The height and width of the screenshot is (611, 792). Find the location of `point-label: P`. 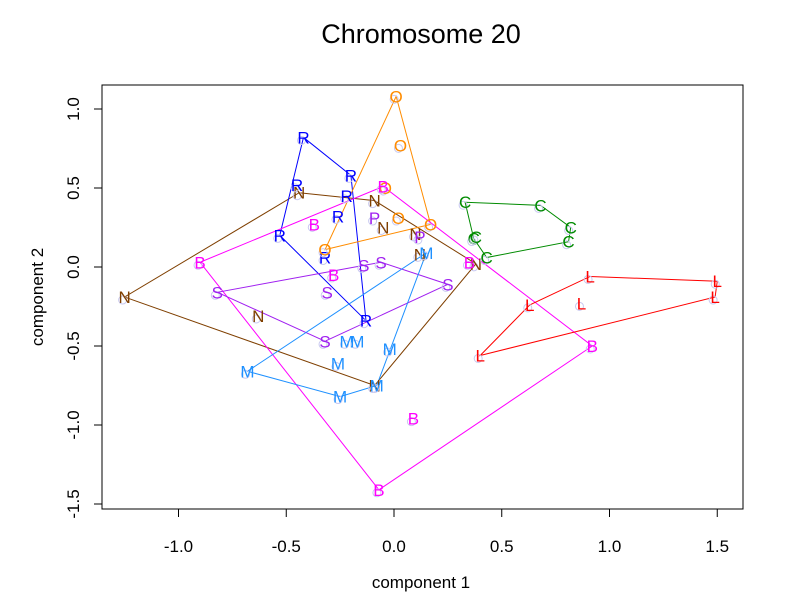

point-label: P is located at coordinates (374, 218).